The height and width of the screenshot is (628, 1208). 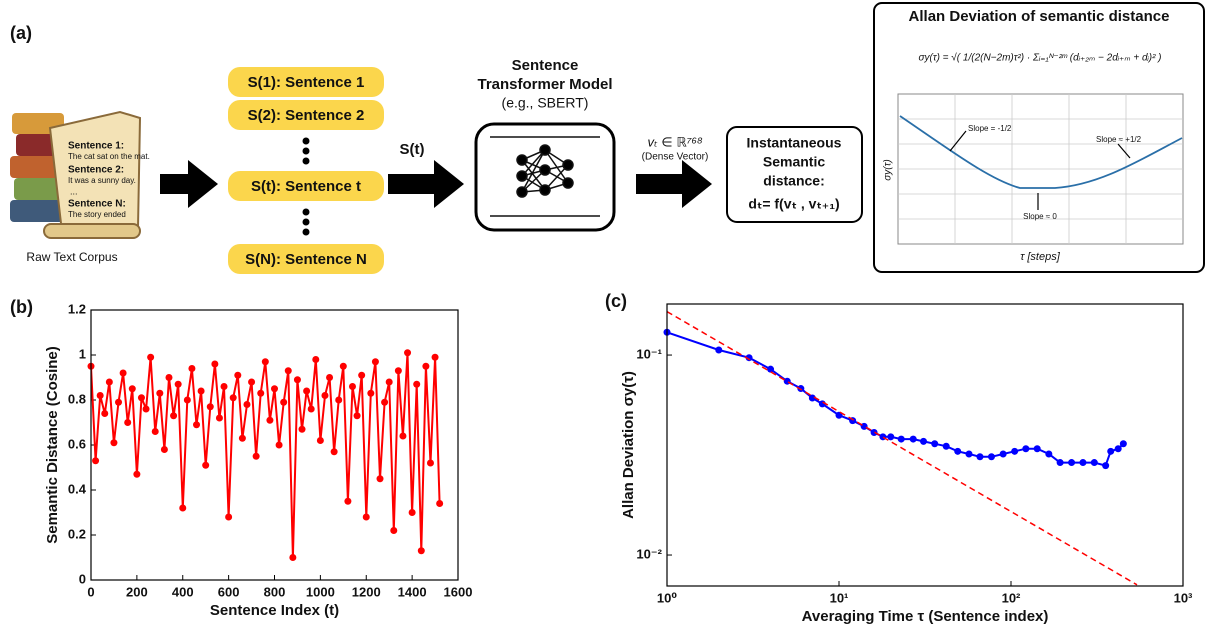 I want to click on y-tick-label: 1, so click(x=82, y=353).